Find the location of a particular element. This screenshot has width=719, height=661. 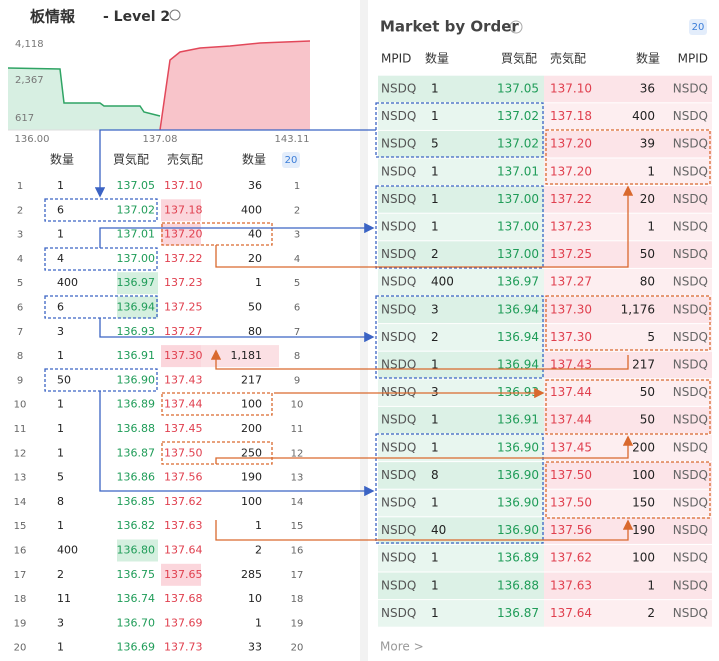

level-dropdown-icon is located at coordinates (175, 15).